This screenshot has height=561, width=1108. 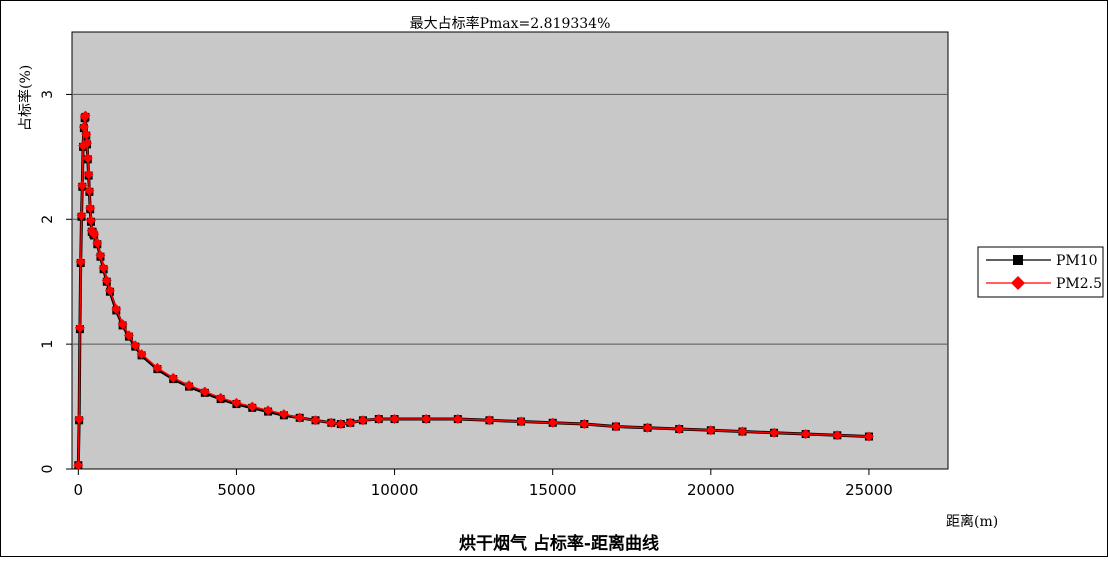 I want to click on y-tick-label: 0, so click(x=48, y=469).